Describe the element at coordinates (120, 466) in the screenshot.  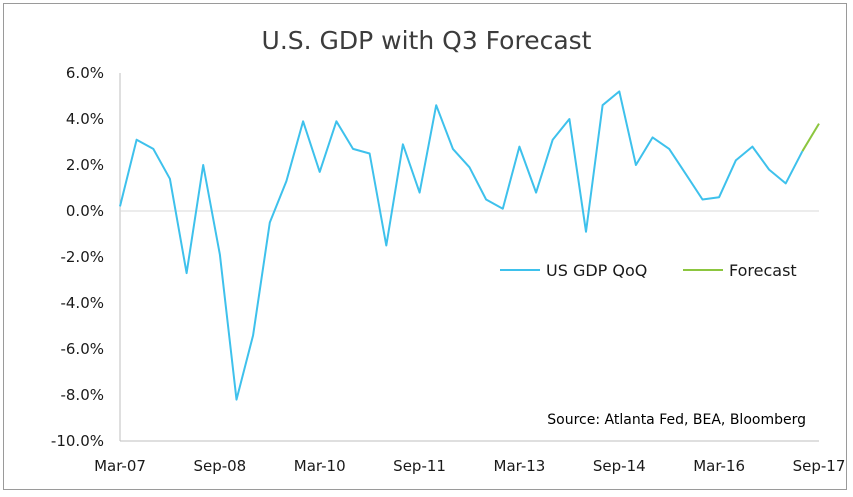
I see `x-tick-label: Mar-07` at that location.